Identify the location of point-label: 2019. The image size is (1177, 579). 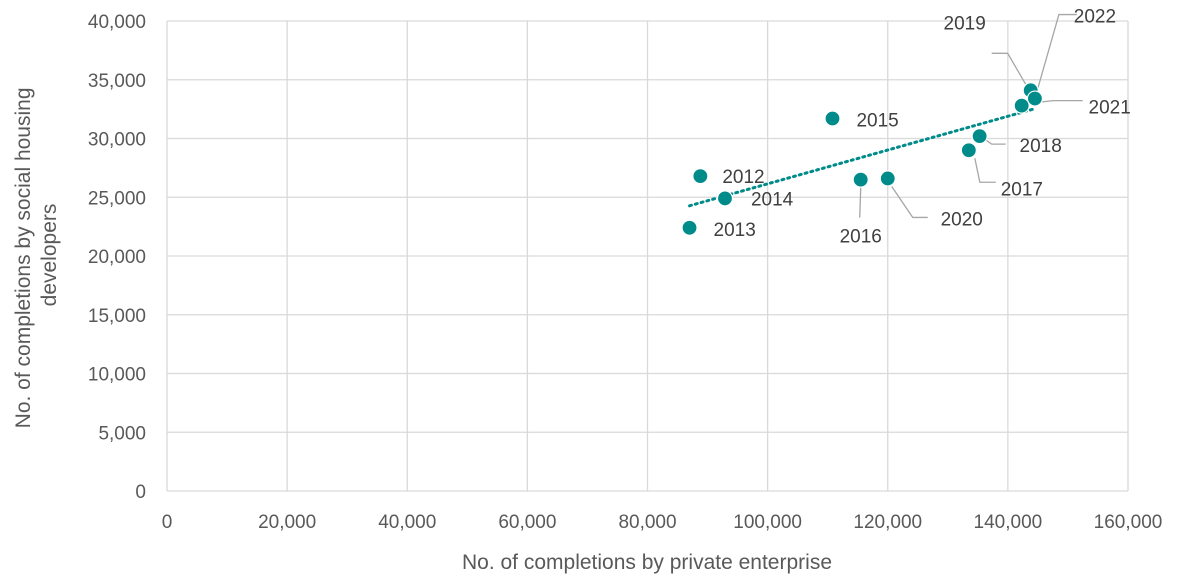
(965, 23).